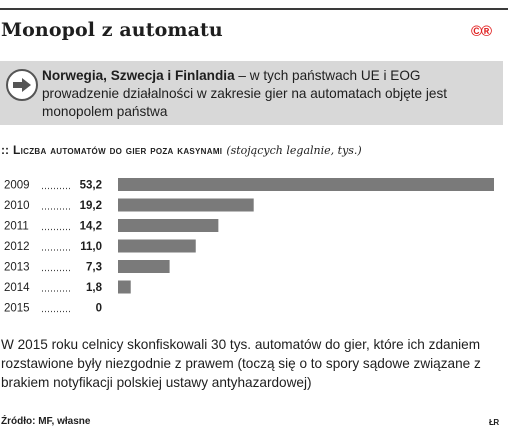 This screenshot has height=436, width=508. I want to click on publisher-logo: ŁR, so click(494, 422).